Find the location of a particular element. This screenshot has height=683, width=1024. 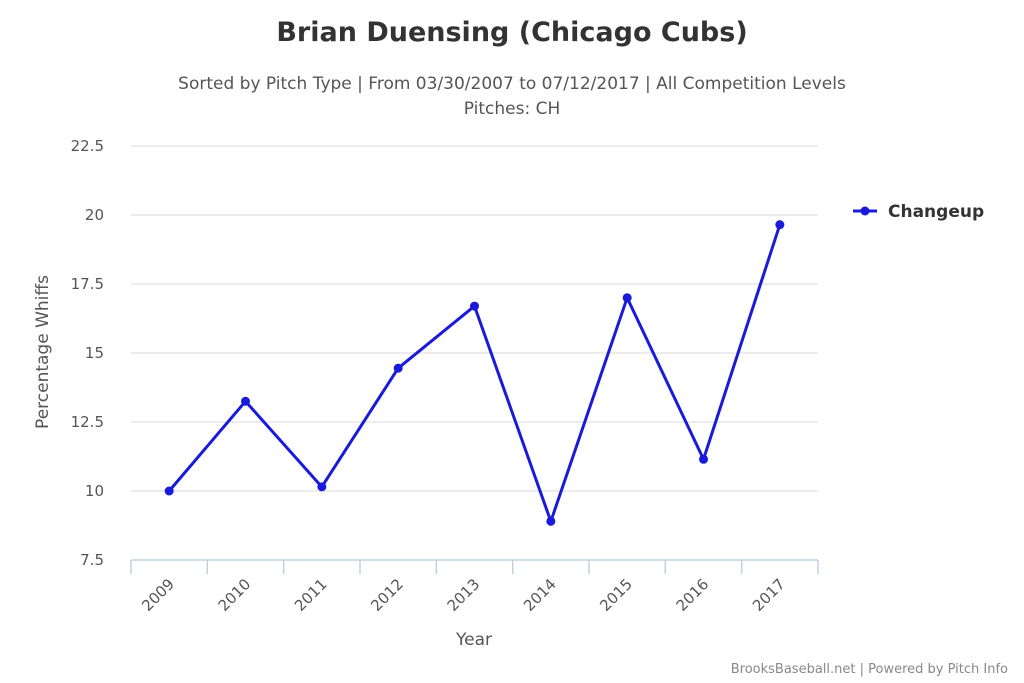

chart-title: Brian Duensing (Chicago Cubs) is located at coordinates (511, 32).